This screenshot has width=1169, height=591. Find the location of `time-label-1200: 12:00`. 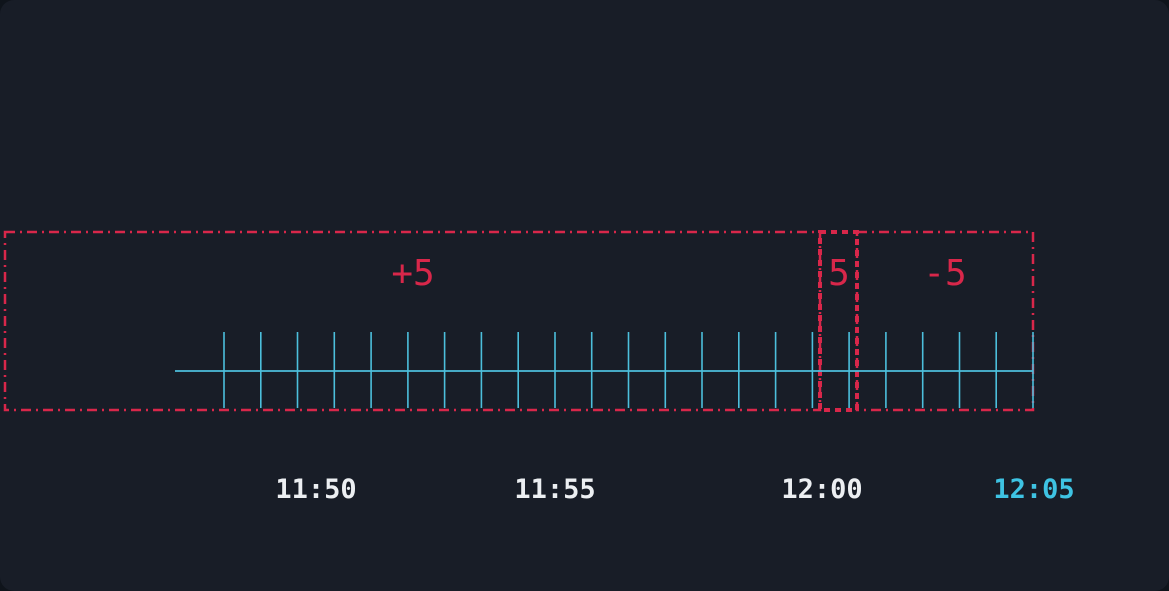

time-label-1200: 12:00 is located at coordinates (821, 489).